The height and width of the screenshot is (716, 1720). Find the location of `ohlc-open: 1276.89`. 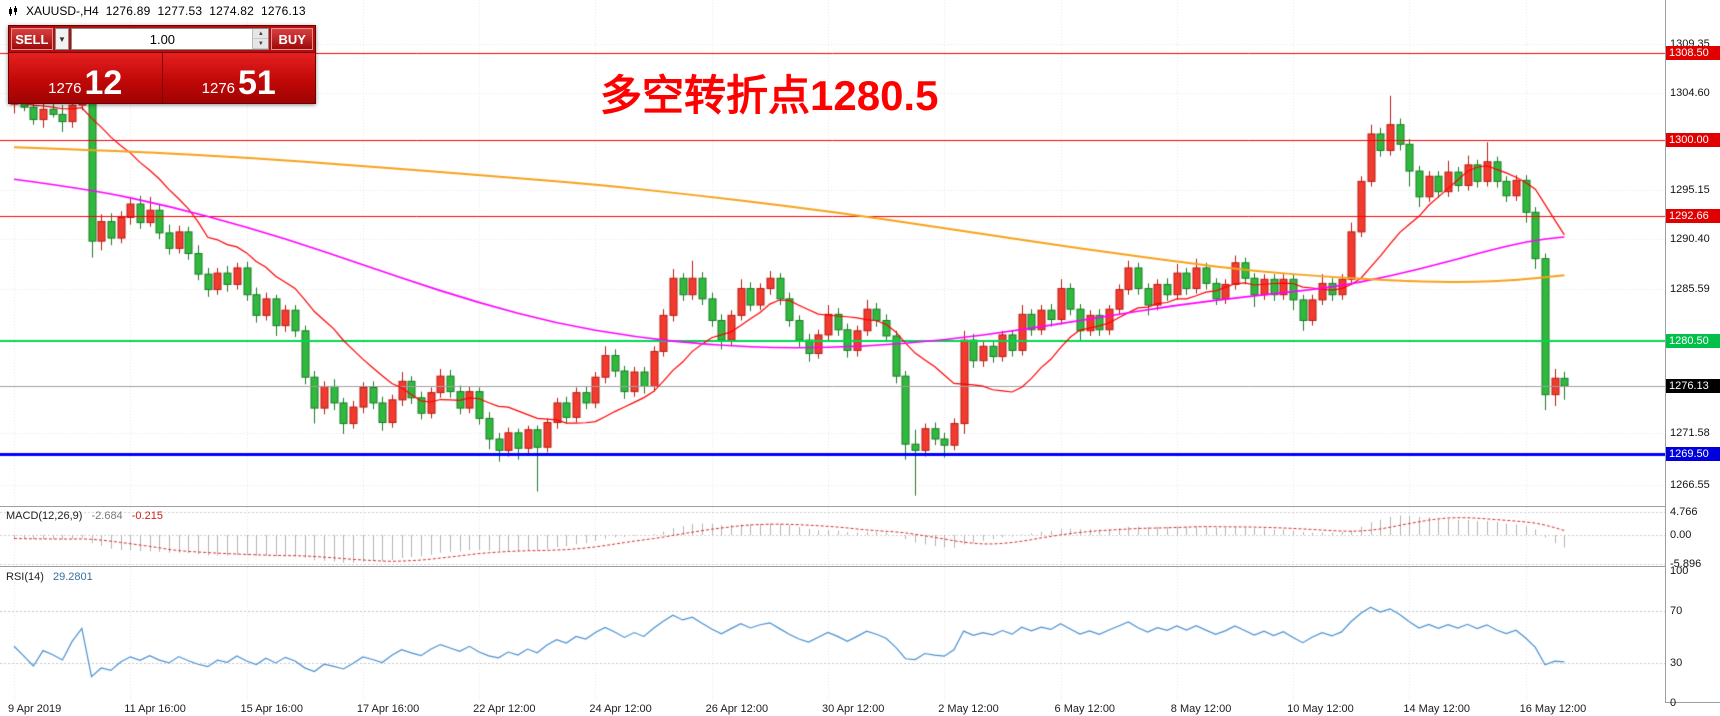

ohlc-open: 1276.89 is located at coordinates (128, 11).